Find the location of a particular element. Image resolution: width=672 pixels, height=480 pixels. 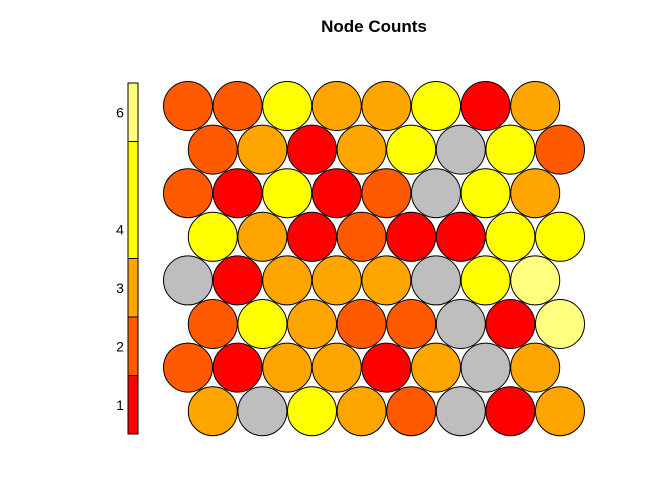

chart-title: Node Counts is located at coordinates (374, 26).